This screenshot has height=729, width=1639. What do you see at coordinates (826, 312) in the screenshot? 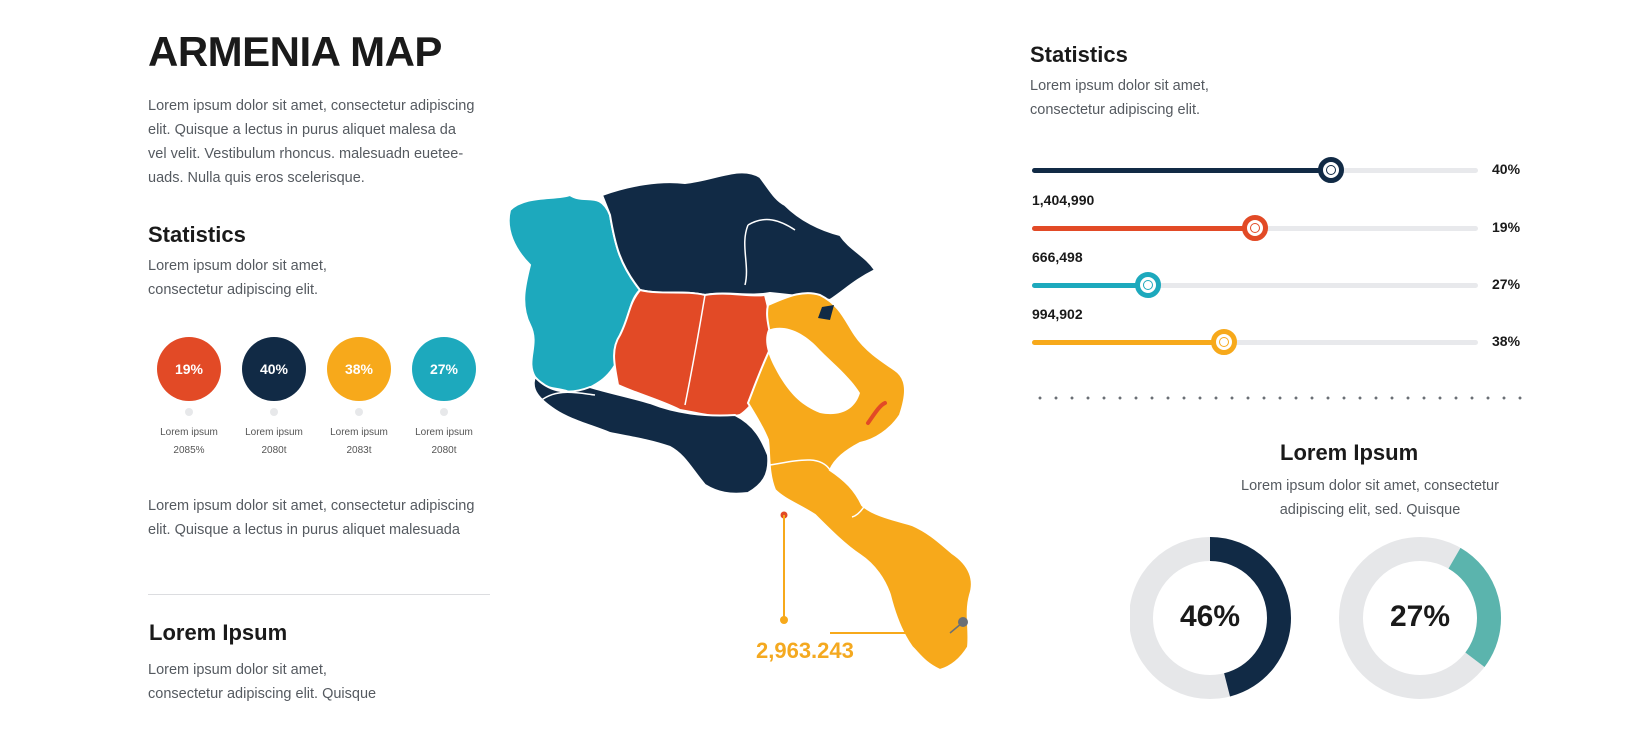
I see `map-exclave` at bounding box center [826, 312].